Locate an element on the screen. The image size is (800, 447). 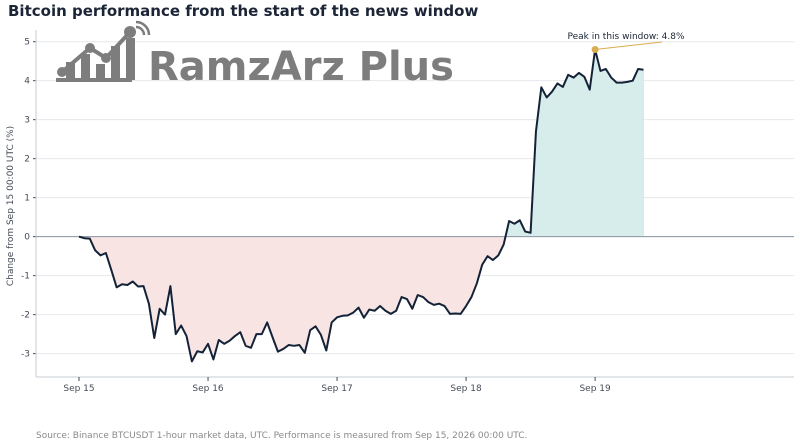
x-tick-label: Sep 17 is located at coordinates (336, 389).